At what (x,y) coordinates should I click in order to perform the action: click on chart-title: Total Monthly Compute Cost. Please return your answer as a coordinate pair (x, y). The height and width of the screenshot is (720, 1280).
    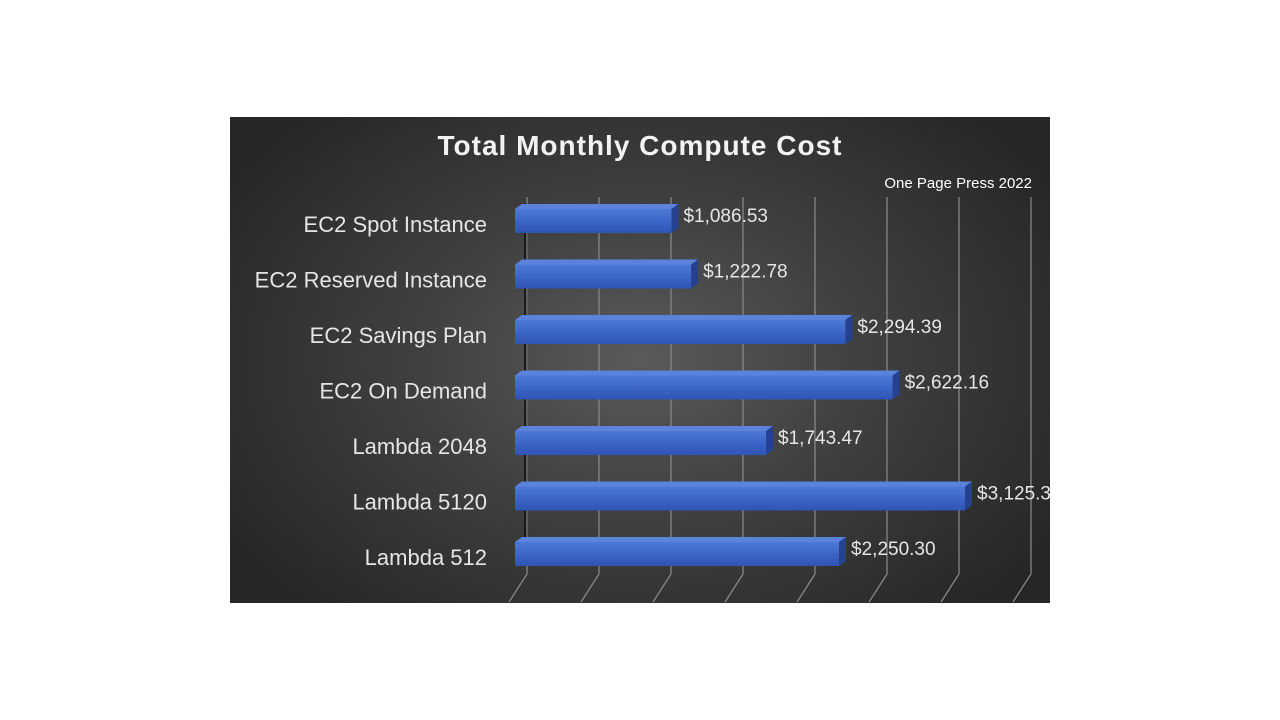
    Looking at the image, I should click on (640, 145).